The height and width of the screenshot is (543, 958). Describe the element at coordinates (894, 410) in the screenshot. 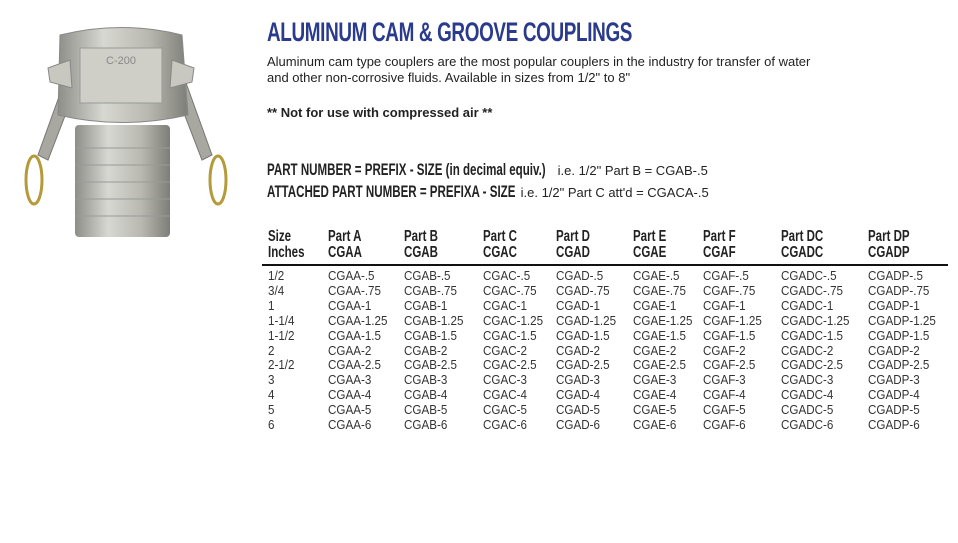

I see `part-number-cell: CGADP-5` at that location.